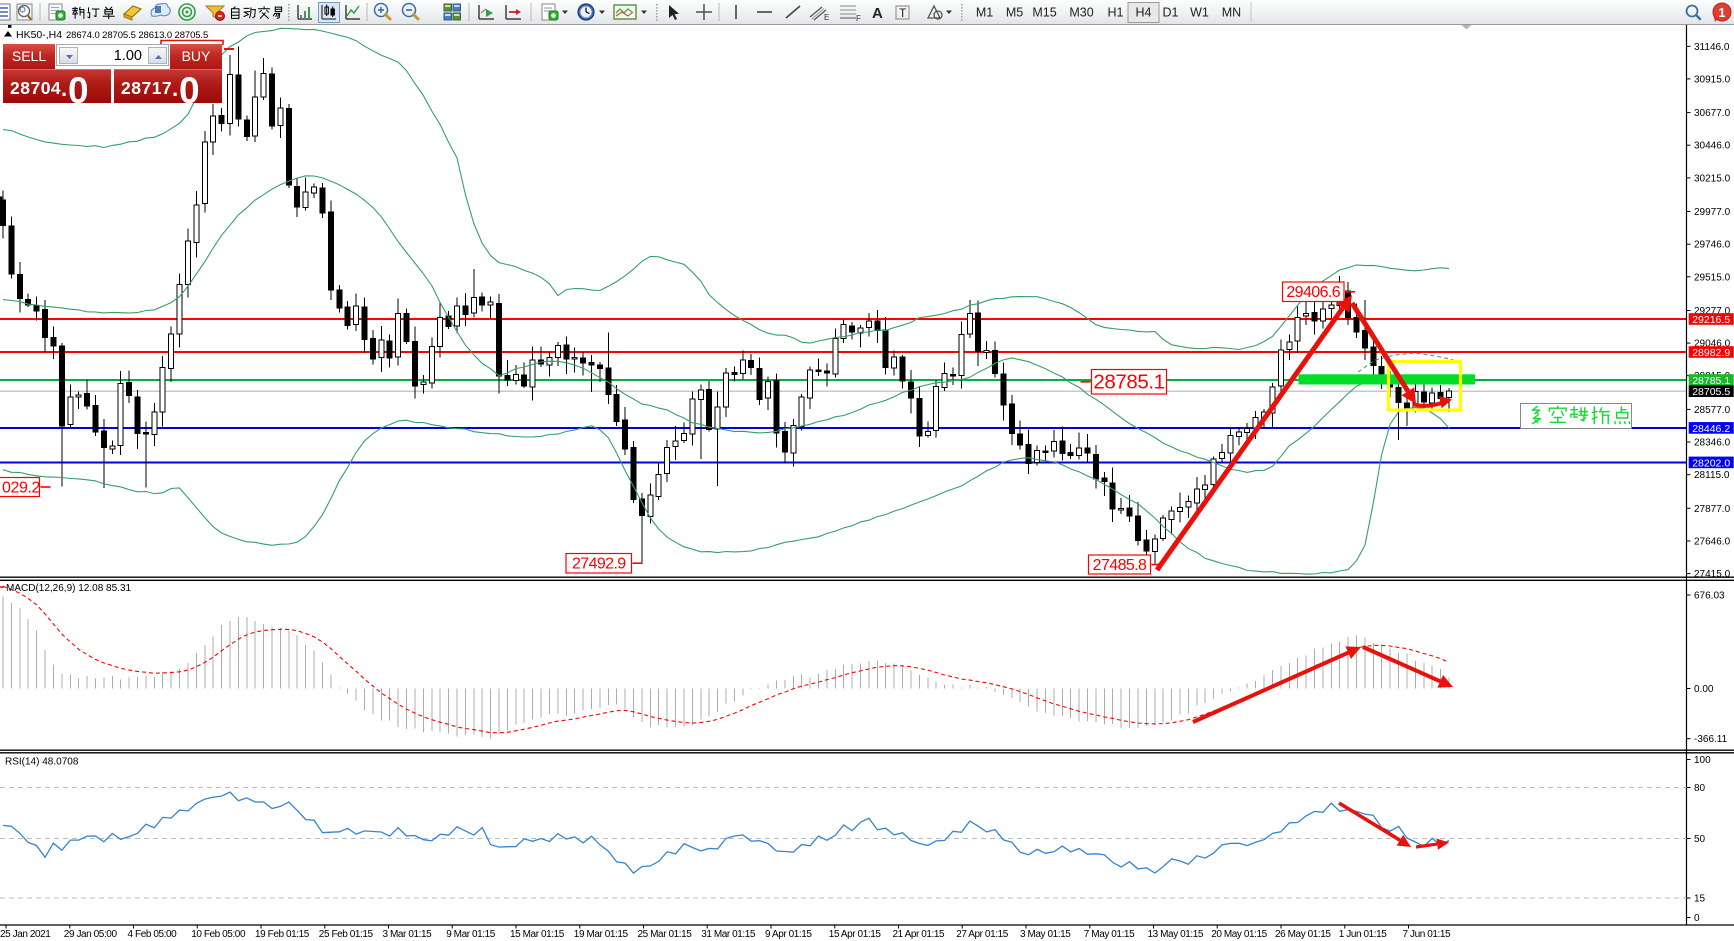 The height and width of the screenshot is (941, 1734). I want to click on svg-text: M30, so click(1081, 13).